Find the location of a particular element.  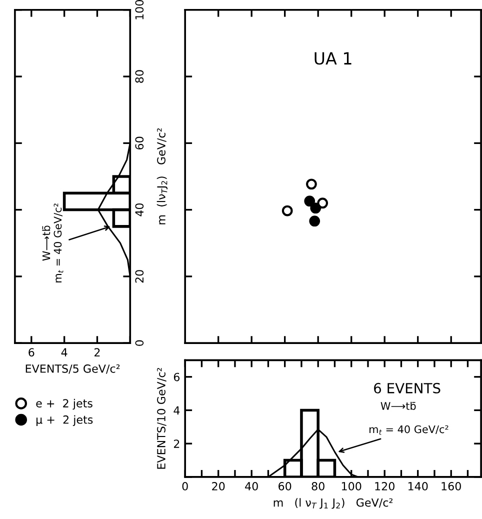

x-tick-label: 4 is located at coordinates (64, 352).